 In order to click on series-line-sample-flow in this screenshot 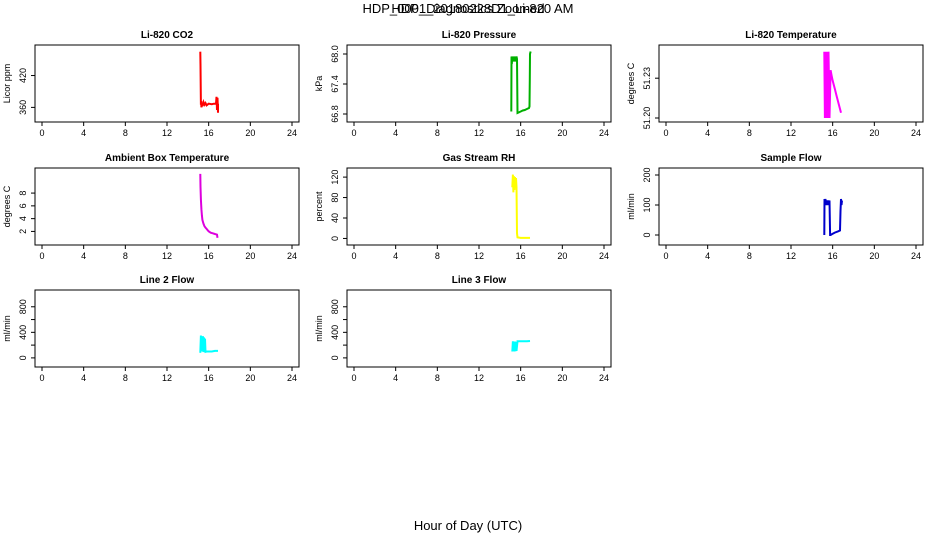, I will do `click(833, 217)`.